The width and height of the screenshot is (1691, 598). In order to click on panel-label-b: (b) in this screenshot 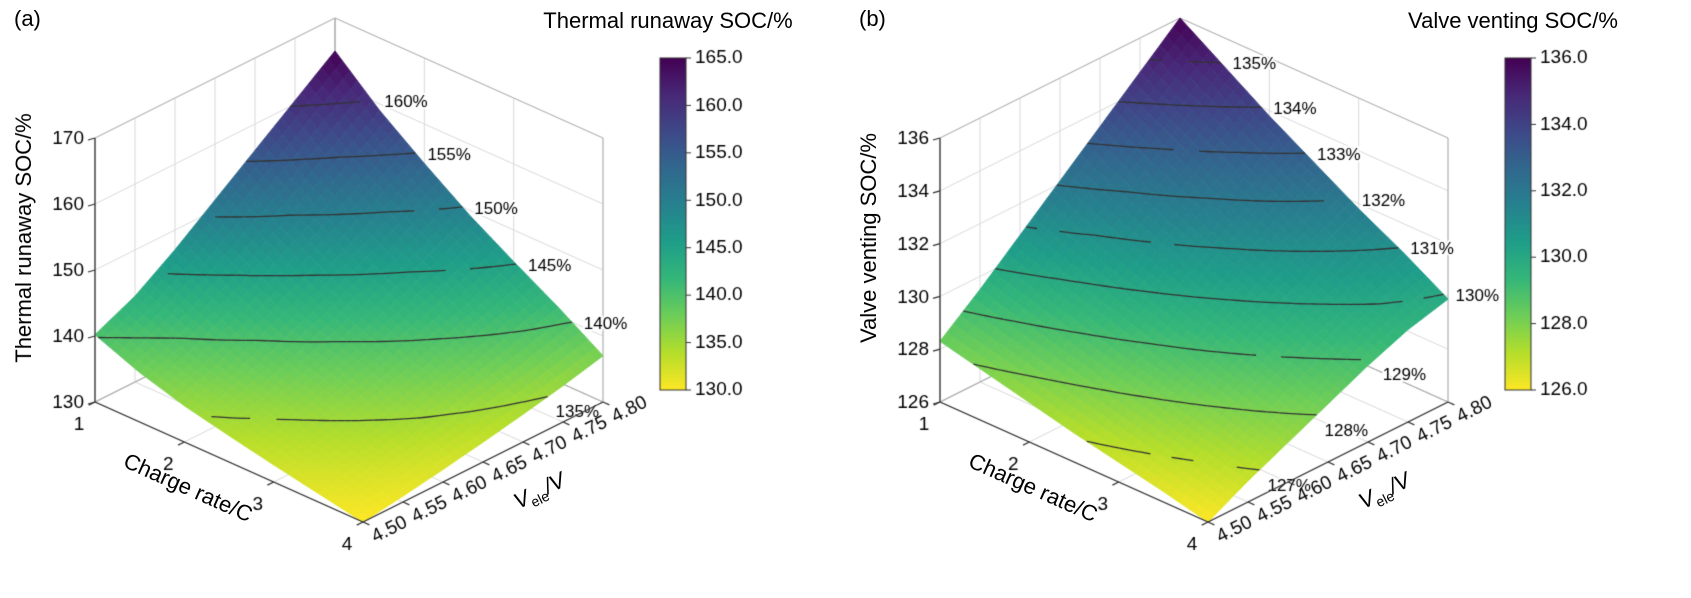, I will do `click(872, 18)`.